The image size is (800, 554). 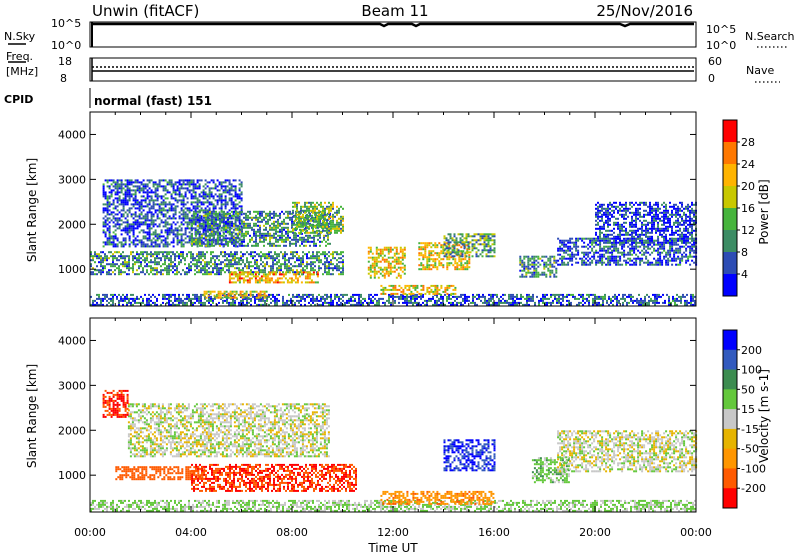 What do you see at coordinates (19, 56) in the screenshot?
I see `freq-label-1: Freq.` at bounding box center [19, 56].